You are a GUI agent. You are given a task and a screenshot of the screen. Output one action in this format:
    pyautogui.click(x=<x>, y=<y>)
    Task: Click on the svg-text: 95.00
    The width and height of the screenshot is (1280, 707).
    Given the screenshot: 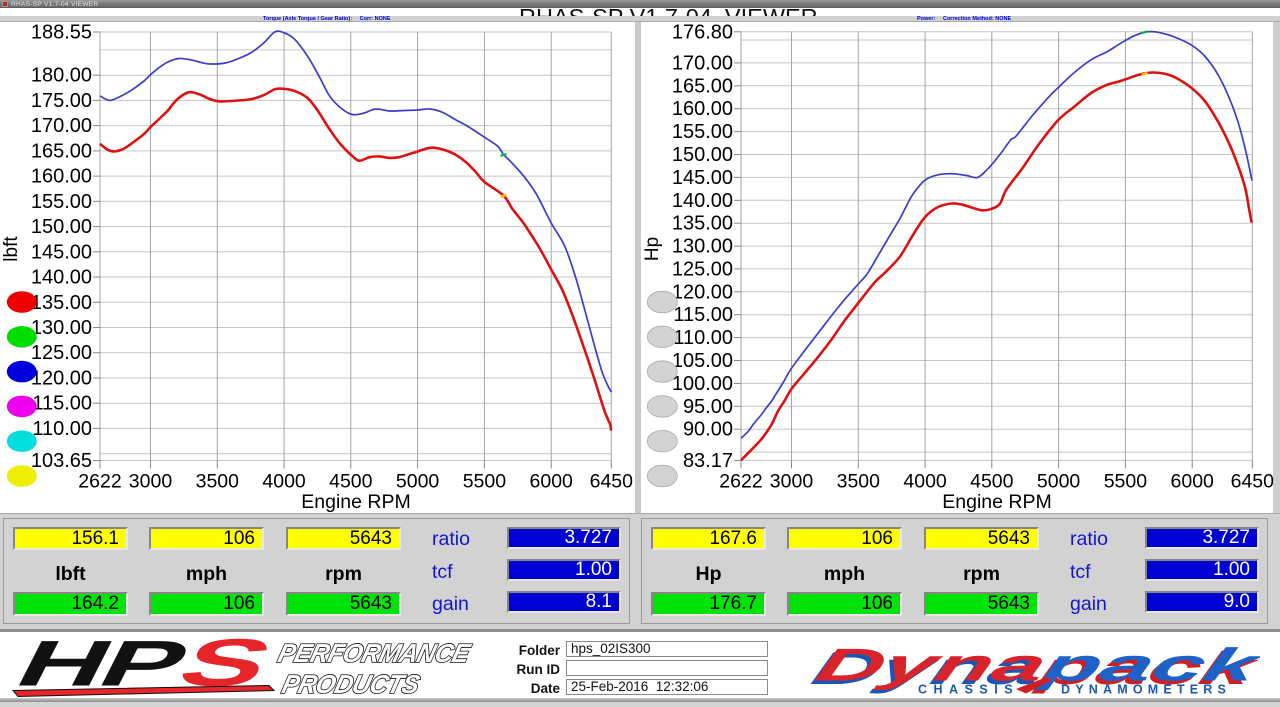 What is the action you would take?
    pyautogui.click(x=708, y=407)
    